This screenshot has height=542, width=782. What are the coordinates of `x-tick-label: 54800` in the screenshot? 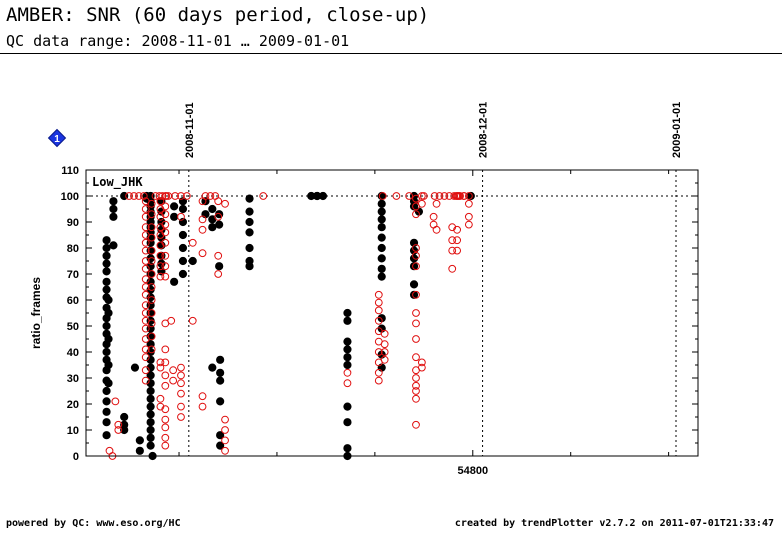 It's located at (472, 471).